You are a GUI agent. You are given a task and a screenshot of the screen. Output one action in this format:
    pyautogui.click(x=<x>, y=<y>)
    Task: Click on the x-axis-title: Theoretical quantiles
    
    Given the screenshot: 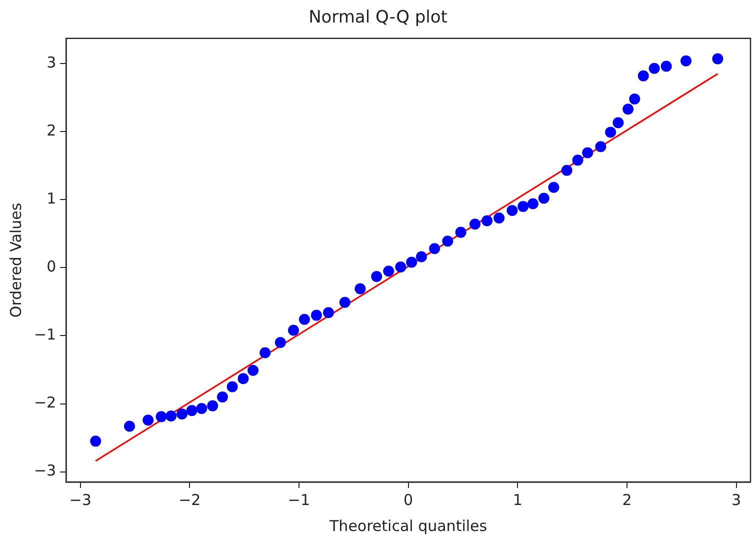 What is the action you would take?
    pyautogui.click(x=408, y=525)
    